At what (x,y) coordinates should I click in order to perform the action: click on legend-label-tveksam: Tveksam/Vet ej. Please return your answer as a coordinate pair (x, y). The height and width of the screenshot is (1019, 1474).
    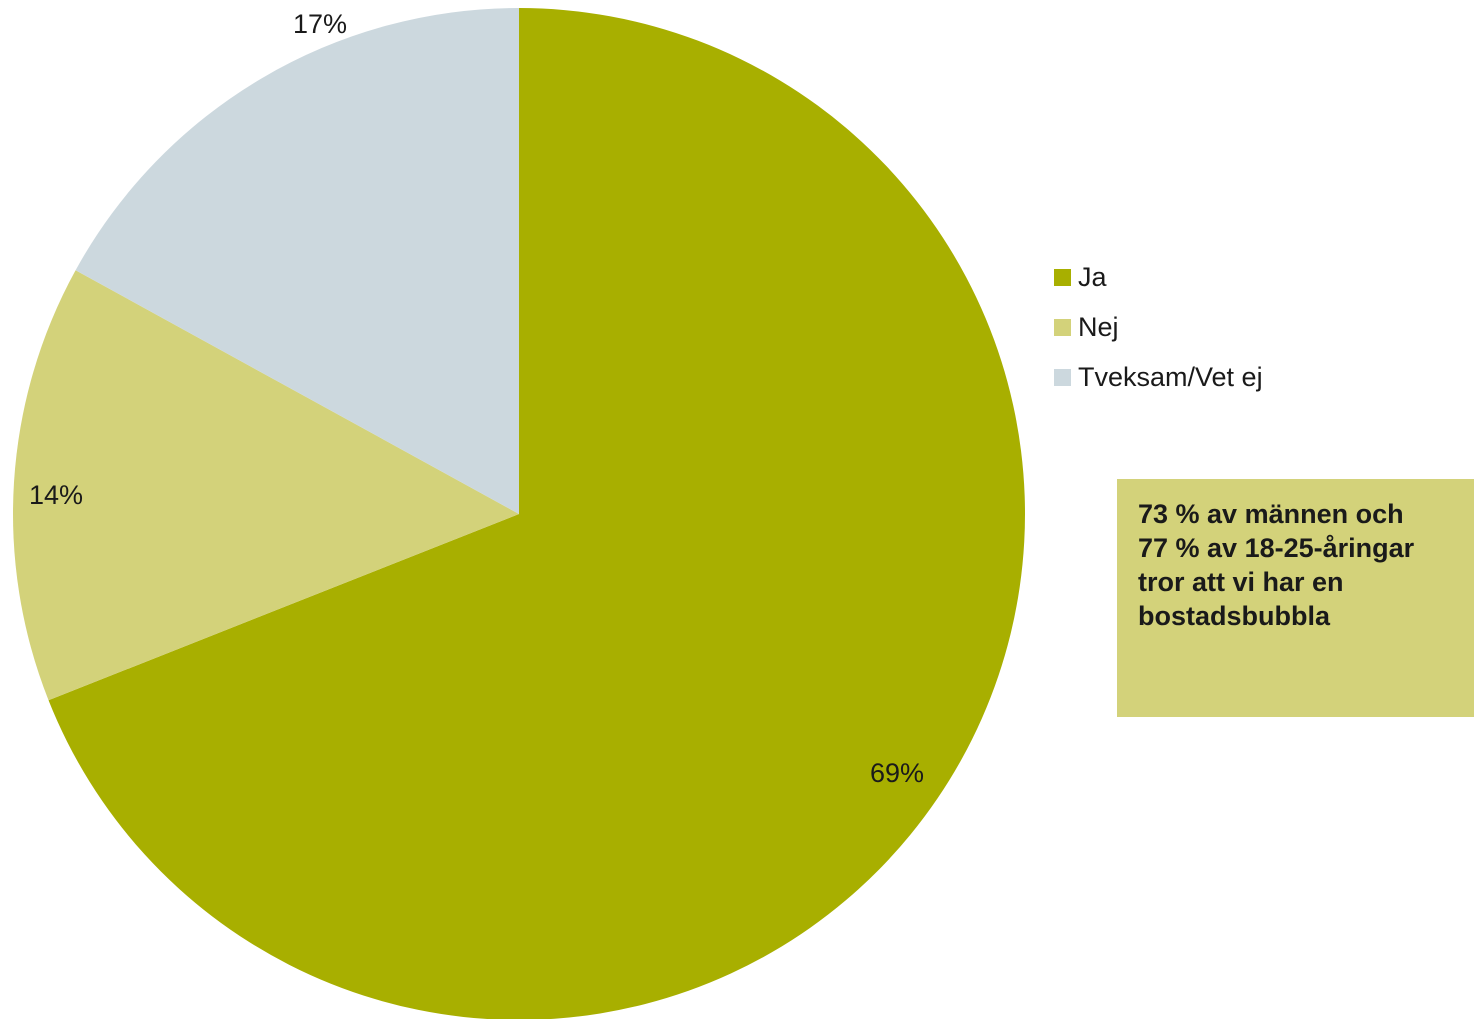
    Looking at the image, I should click on (1170, 376).